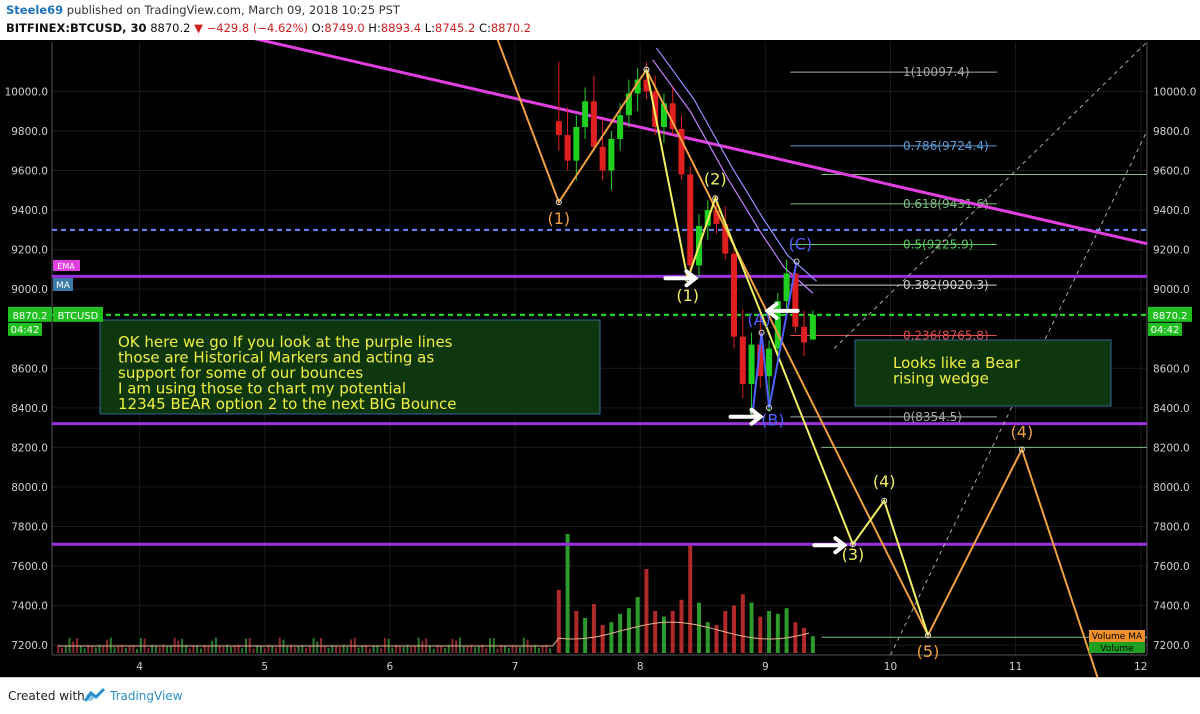  What do you see at coordinates (170, 28) in the screenshot?
I see `last-price: 8870.2` at bounding box center [170, 28].